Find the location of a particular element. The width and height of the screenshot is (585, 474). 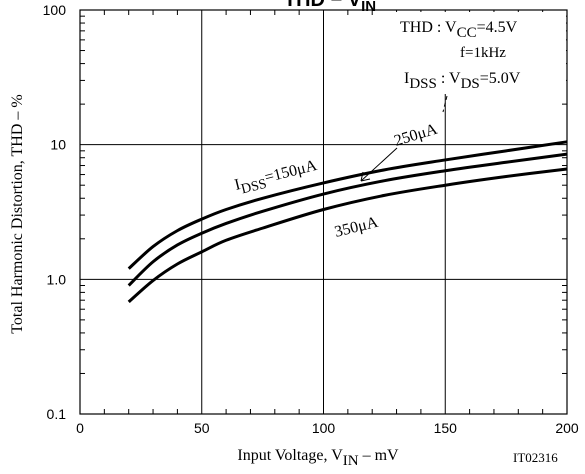

idss-condition: IDSS : VDS=5.0V is located at coordinates (462, 81).